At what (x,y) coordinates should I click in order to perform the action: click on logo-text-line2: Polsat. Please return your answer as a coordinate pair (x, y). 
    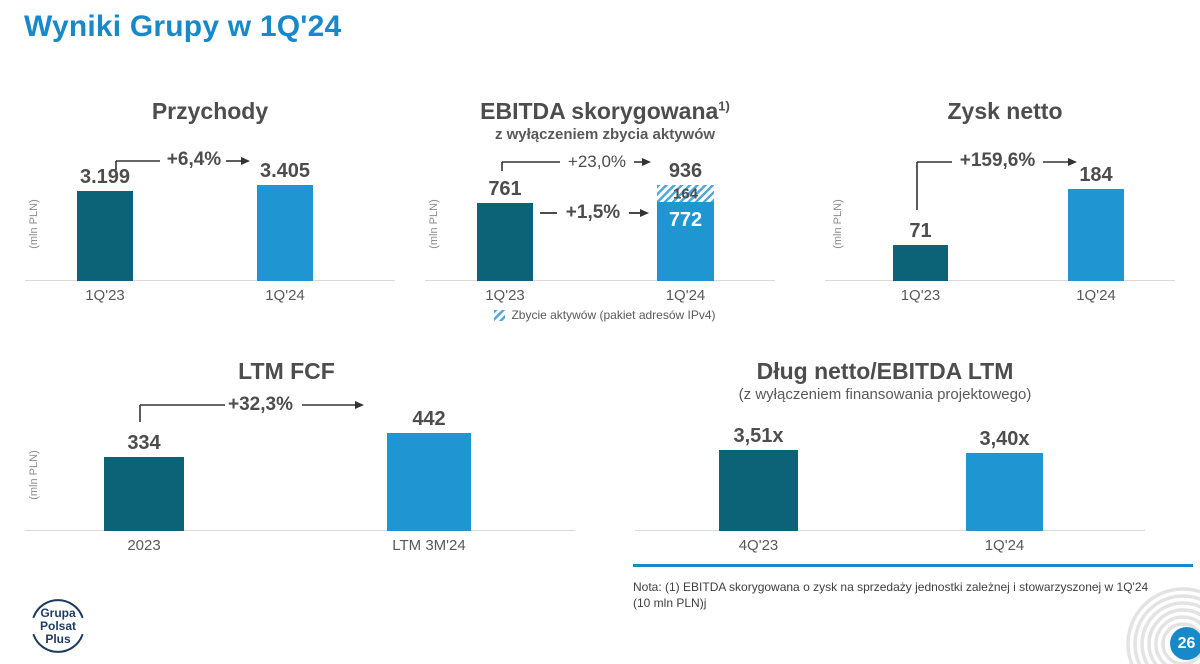
    Looking at the image, I should click on (58, 626).